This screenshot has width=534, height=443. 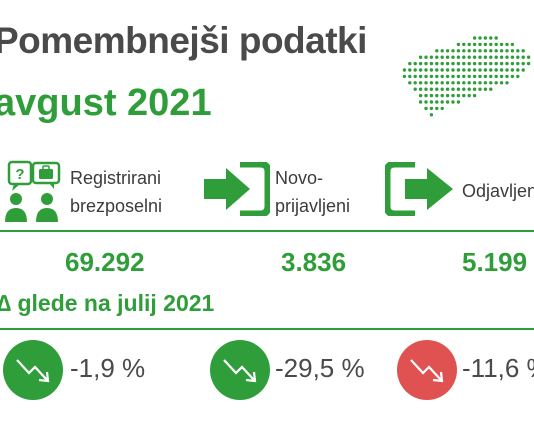 What do you see at coordinates (466, 76) in the screenshot?
I see `slovenia-dot-map-icon` at bounding box center [466, 76].